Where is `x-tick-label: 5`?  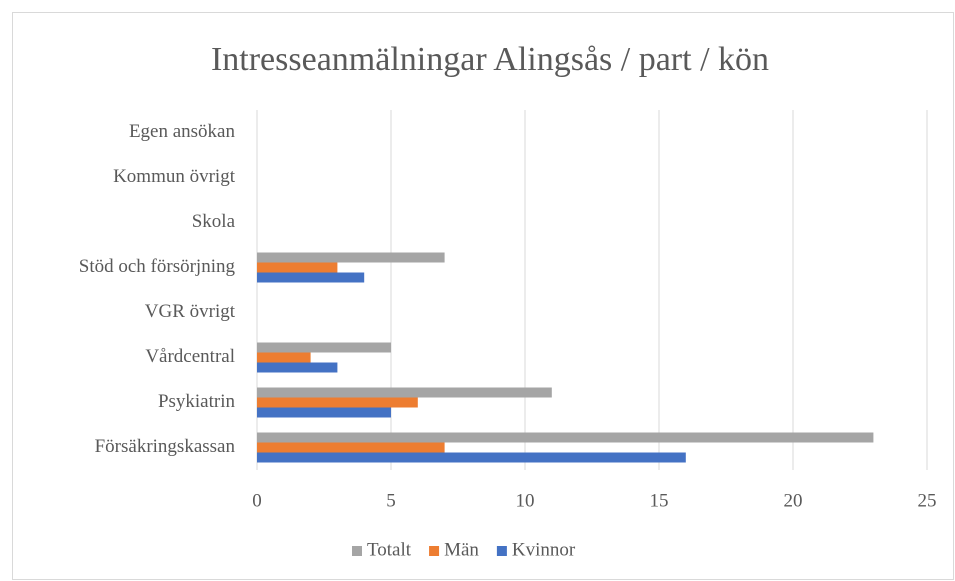 x-tick-label: 5 is located at coordinates (391, 500).